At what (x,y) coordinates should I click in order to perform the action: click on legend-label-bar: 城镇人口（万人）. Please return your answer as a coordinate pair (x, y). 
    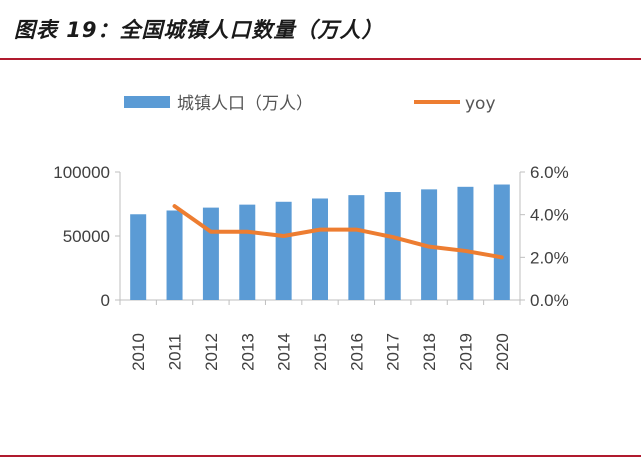
    Looking at the image, I should click on (245, 104).